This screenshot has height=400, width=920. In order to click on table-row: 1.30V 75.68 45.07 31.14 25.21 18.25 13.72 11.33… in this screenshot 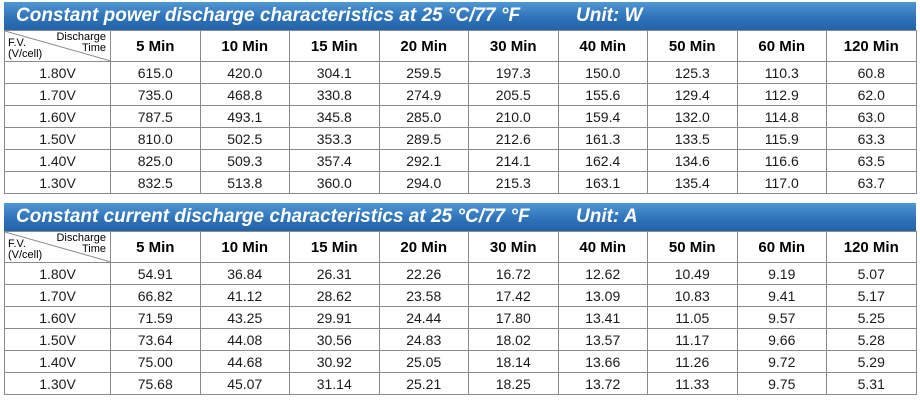, I will do `click(460, 383)`.